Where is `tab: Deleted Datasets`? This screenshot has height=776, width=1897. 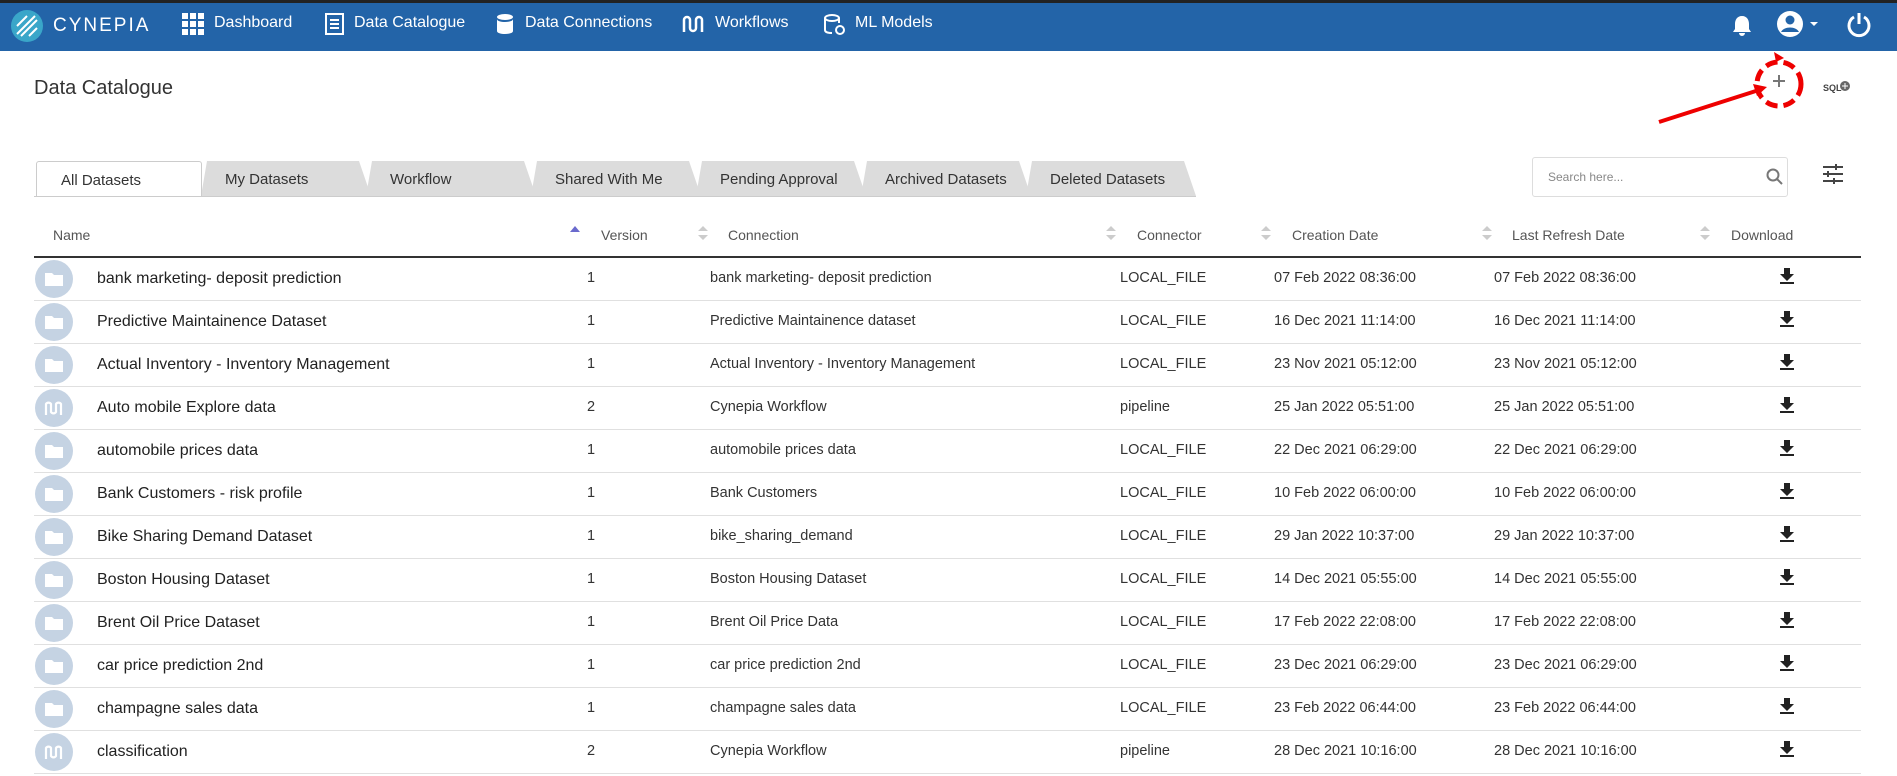 tab: Deleted Datasets is located at coordinates (1111, 178).